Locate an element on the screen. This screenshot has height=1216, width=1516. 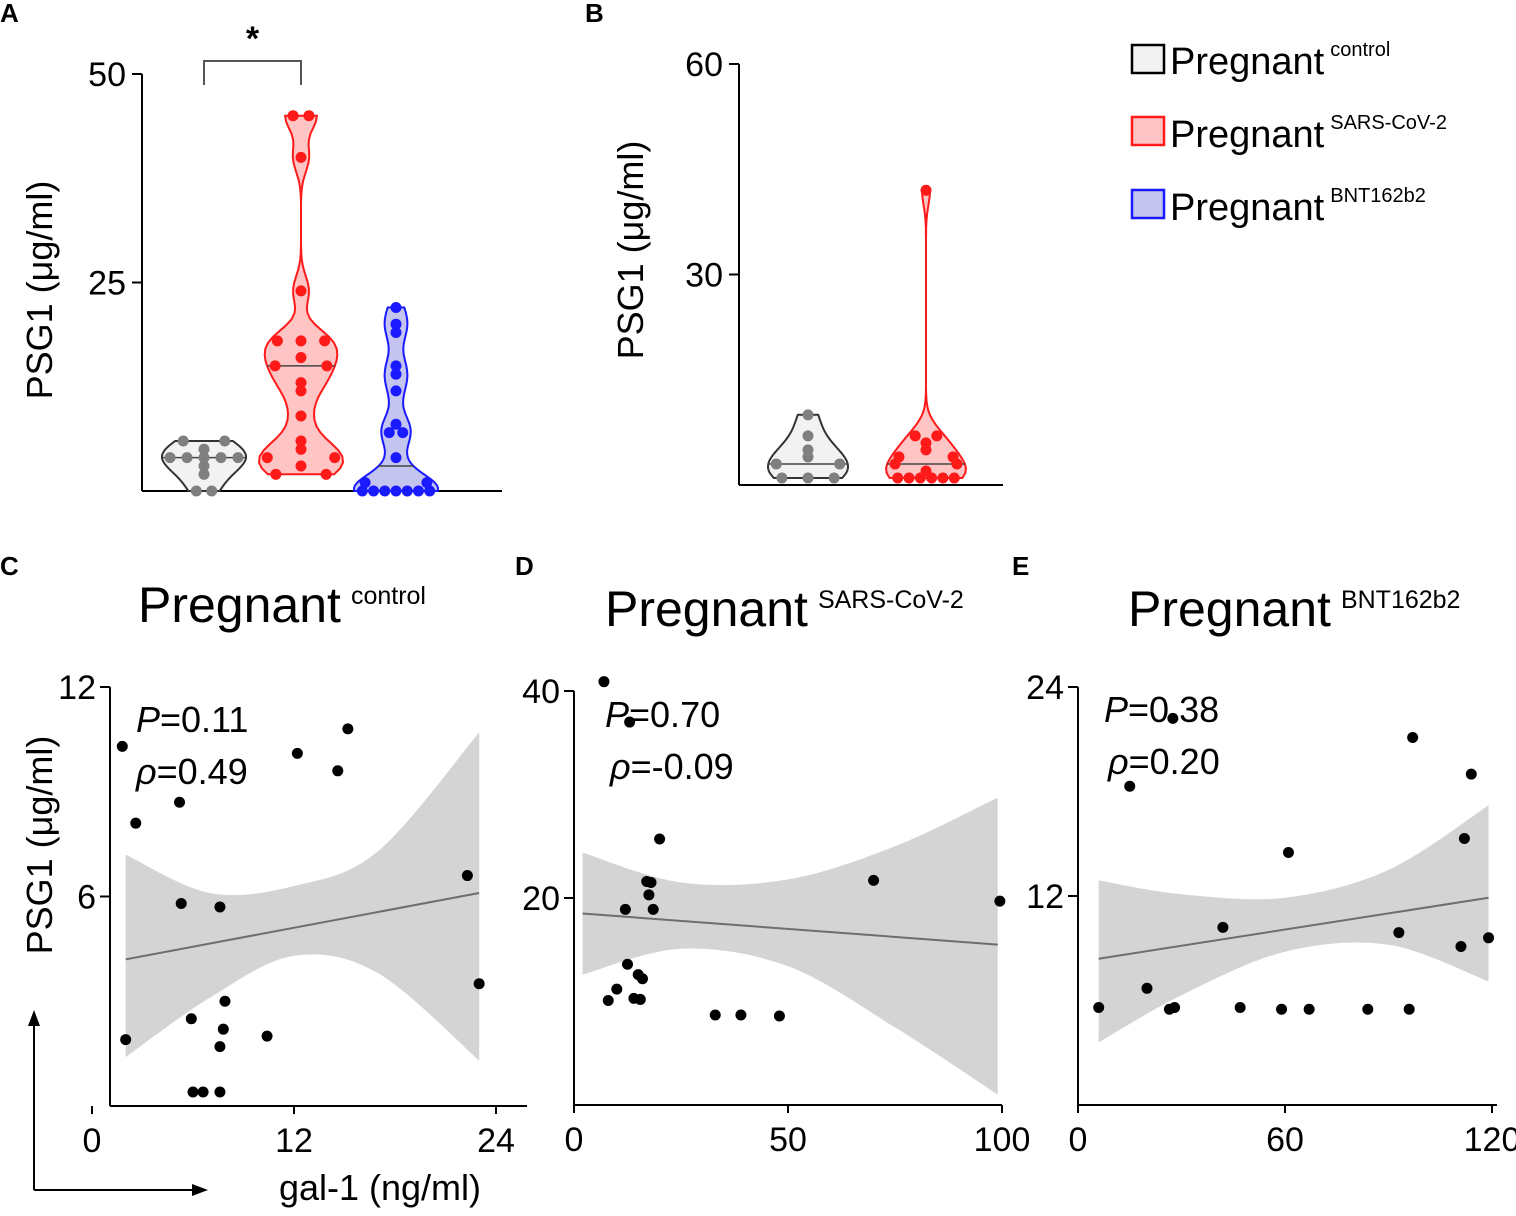
significance-bracket-line is located at coordinates (252, 72).